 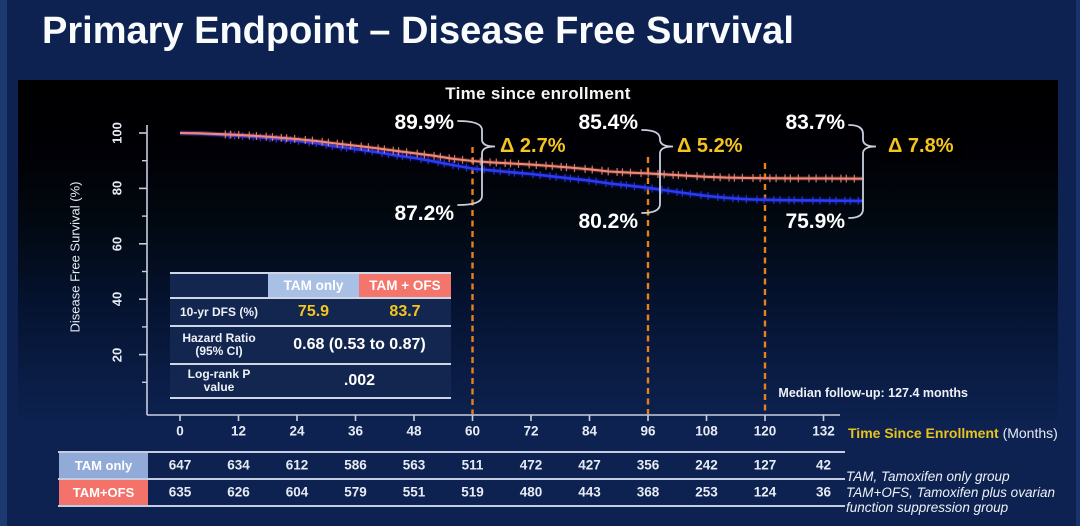 What do you see at coordinates (355, 465) in the screenshot?
I see `risk-count: 586` at bounding box center [355, 465].